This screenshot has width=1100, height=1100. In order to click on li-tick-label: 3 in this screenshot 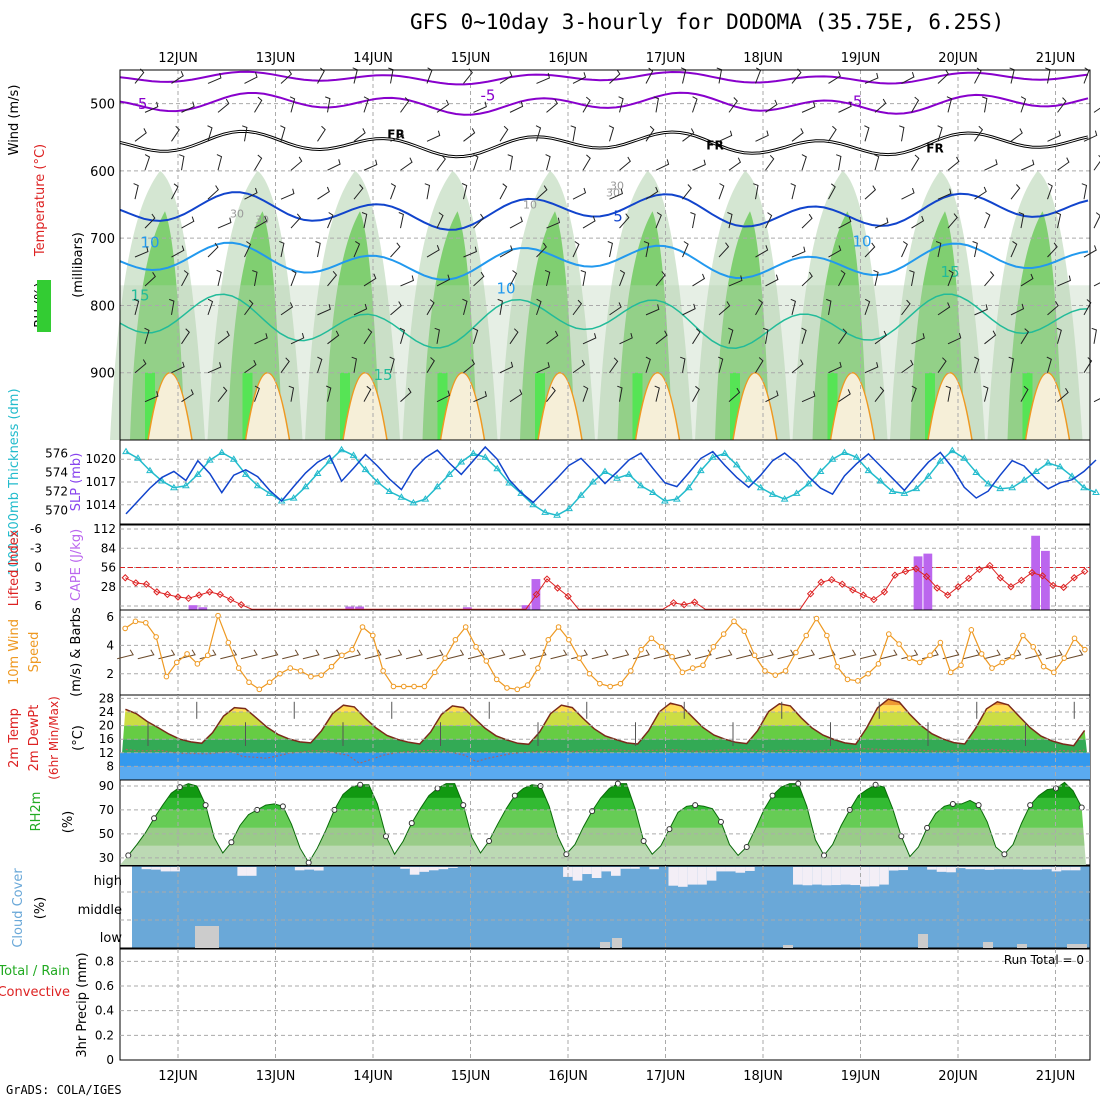, I will do `click(38, 587)`.